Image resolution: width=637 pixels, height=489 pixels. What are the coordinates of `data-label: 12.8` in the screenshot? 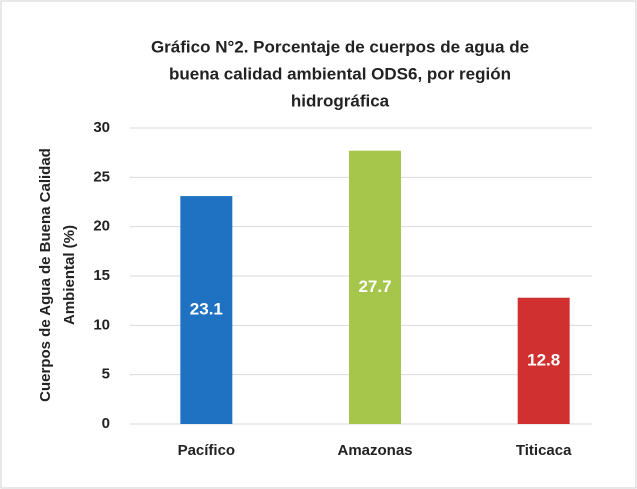 It's located at (543, 359).